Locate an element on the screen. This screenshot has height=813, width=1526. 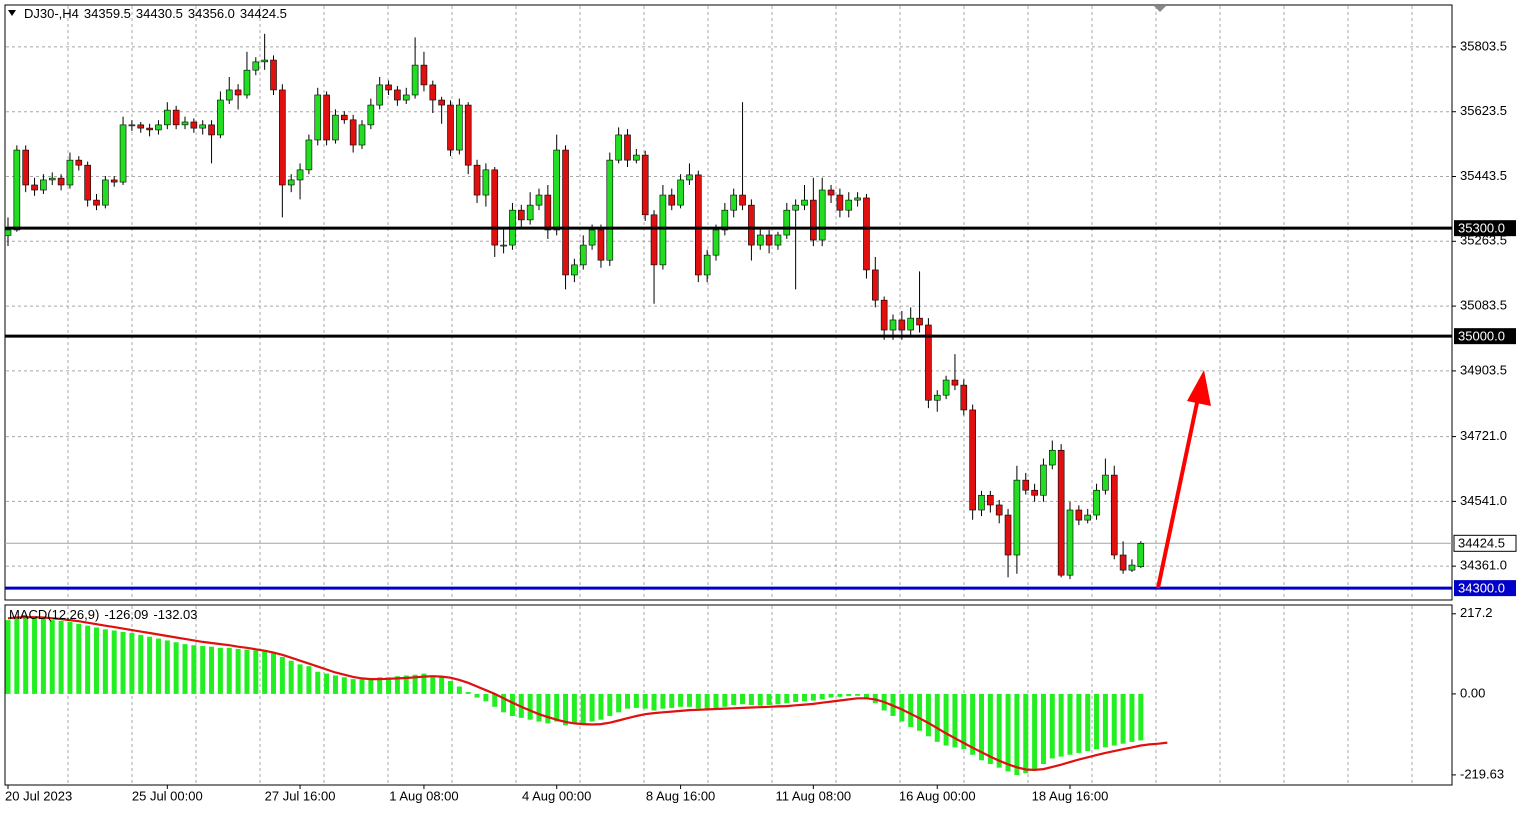
y-tick-label: 35623.5 is located at coordinates (1483, 110).